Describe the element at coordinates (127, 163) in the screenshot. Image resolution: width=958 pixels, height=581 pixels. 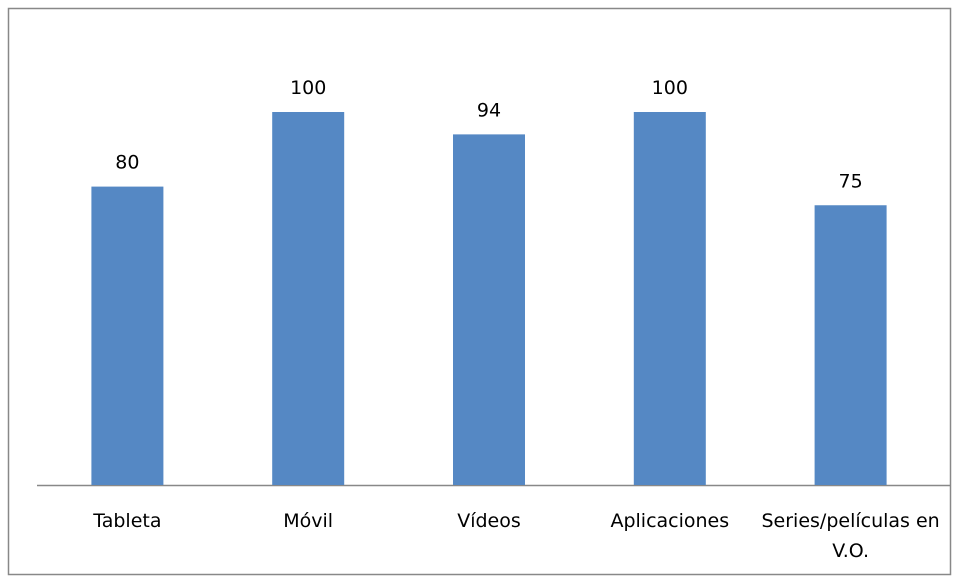
I see `data-label: 80` at that location.